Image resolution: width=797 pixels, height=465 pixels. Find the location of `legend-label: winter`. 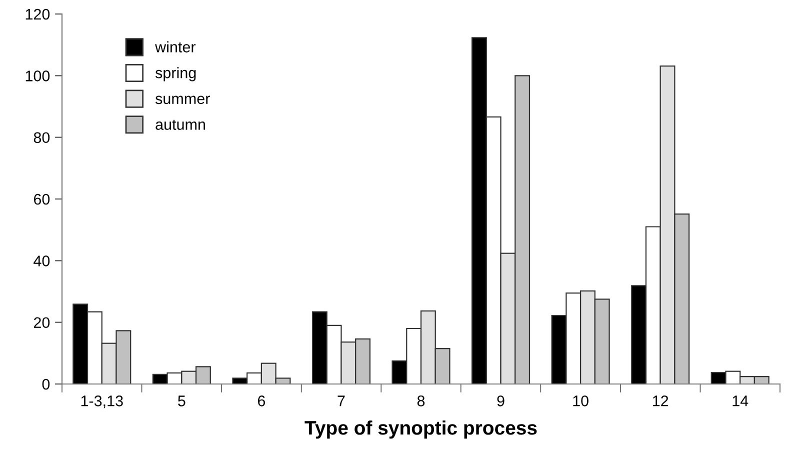

legend-label: winter is located at coordinates (175, 46).